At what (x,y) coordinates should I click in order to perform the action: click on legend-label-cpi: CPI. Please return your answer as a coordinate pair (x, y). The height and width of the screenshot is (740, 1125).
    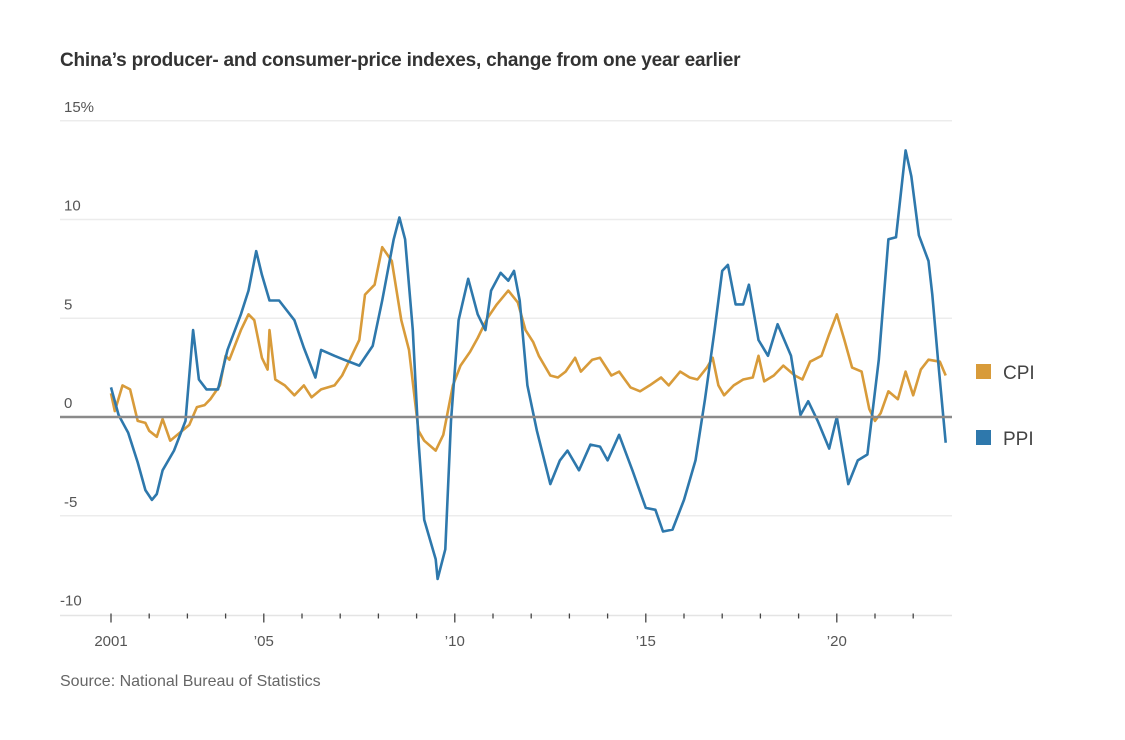
    Looking at the image, I should click on (1019, 373).